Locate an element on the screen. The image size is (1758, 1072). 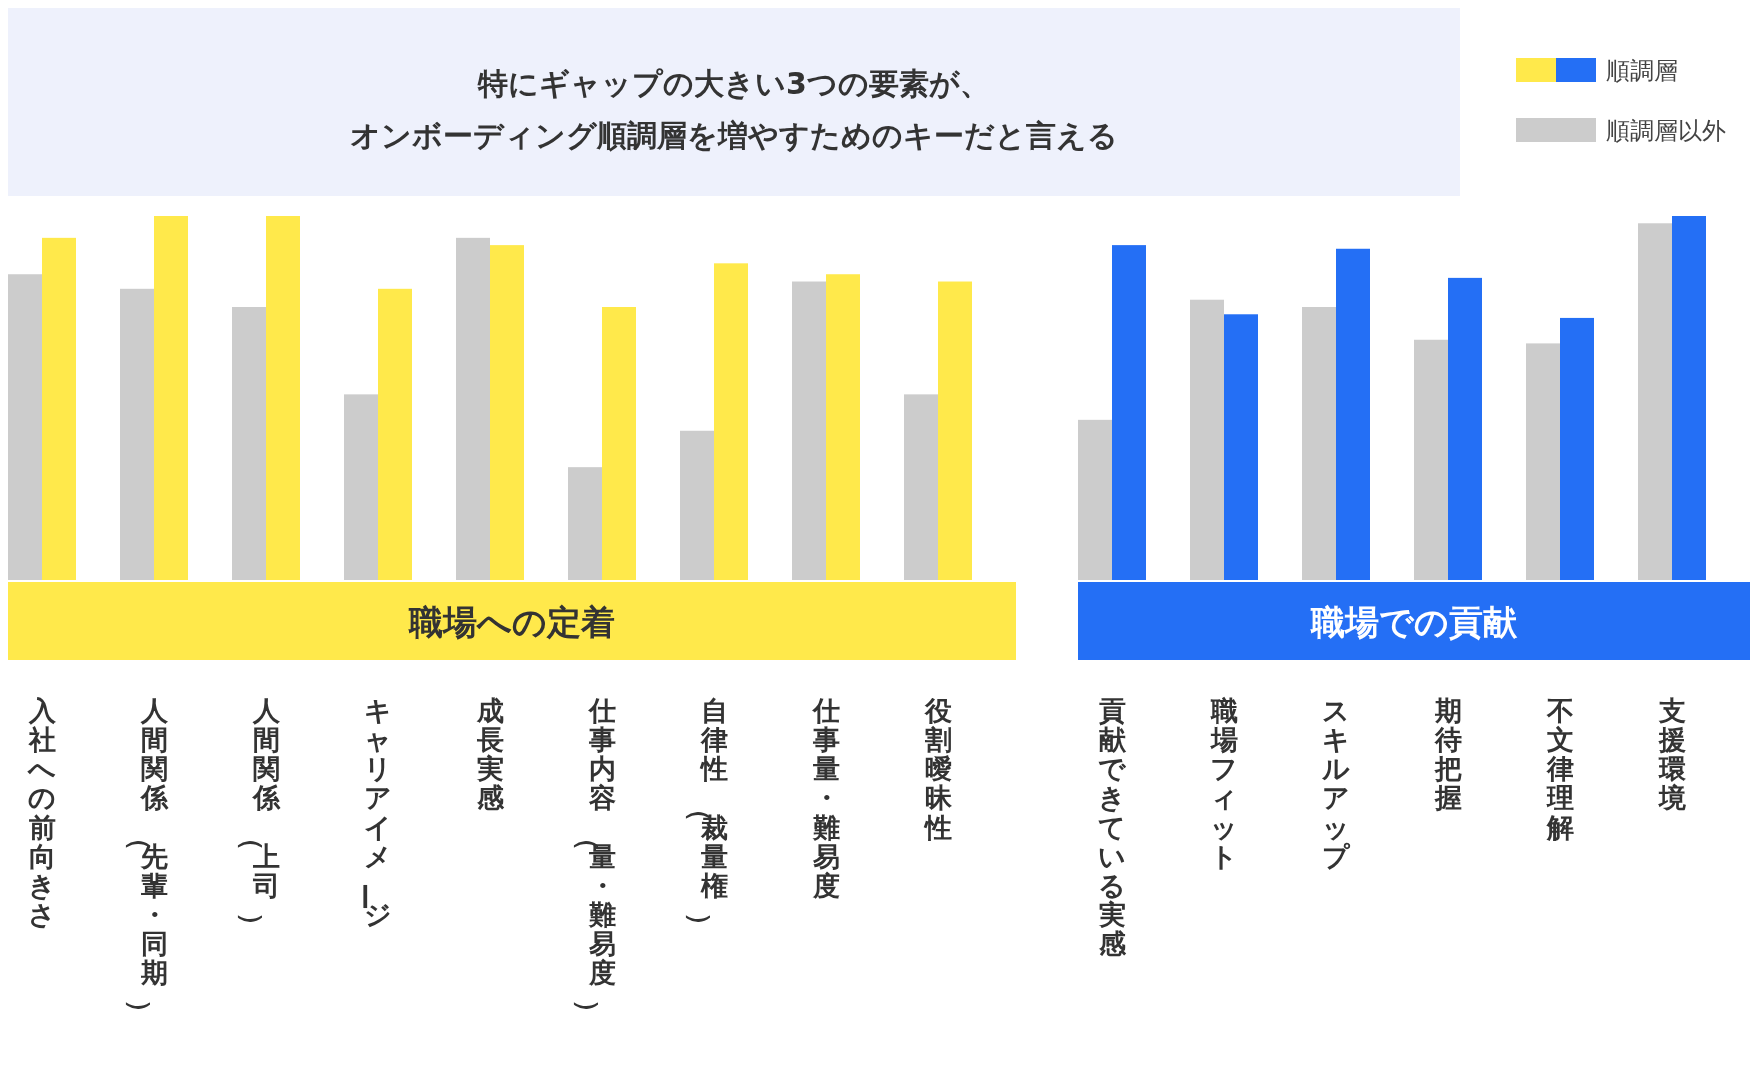
category-label: 貢献できている実感 is located at coordinates (1112, 827).